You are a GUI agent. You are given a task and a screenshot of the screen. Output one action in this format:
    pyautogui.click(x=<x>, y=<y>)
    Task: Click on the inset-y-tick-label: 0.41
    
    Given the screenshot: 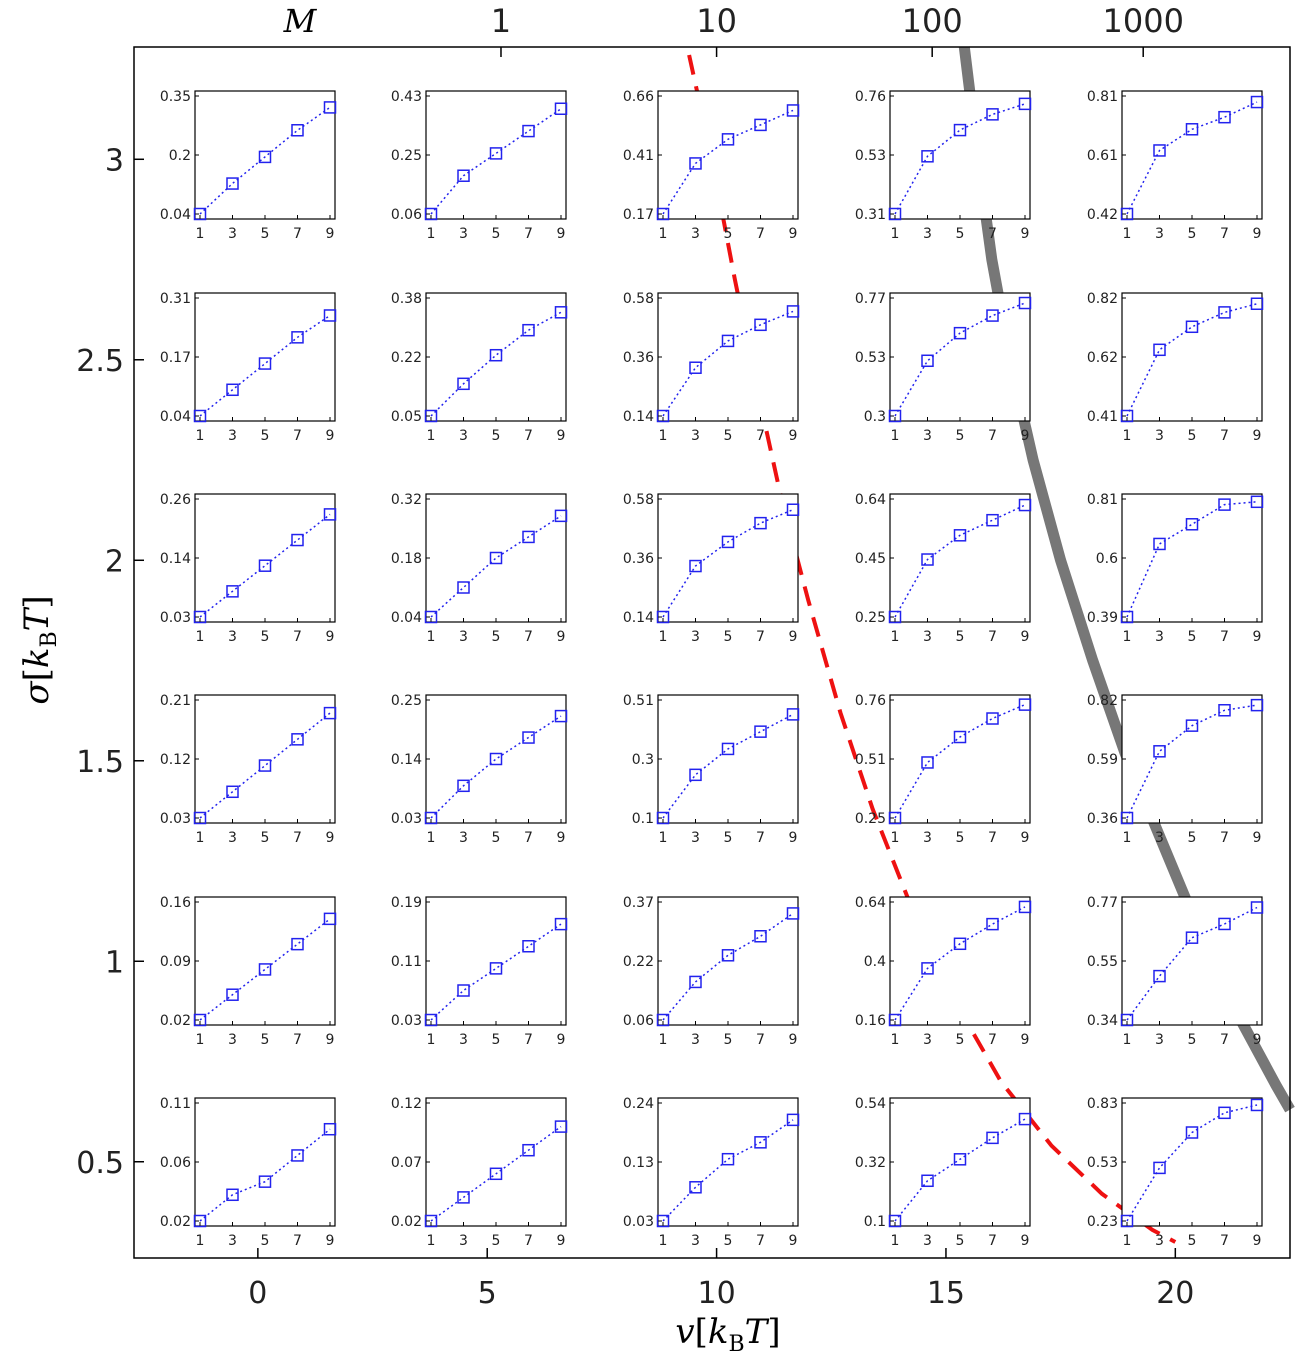 What is the action you would take?
    pyautogui.click(x=1102, y=417)
    